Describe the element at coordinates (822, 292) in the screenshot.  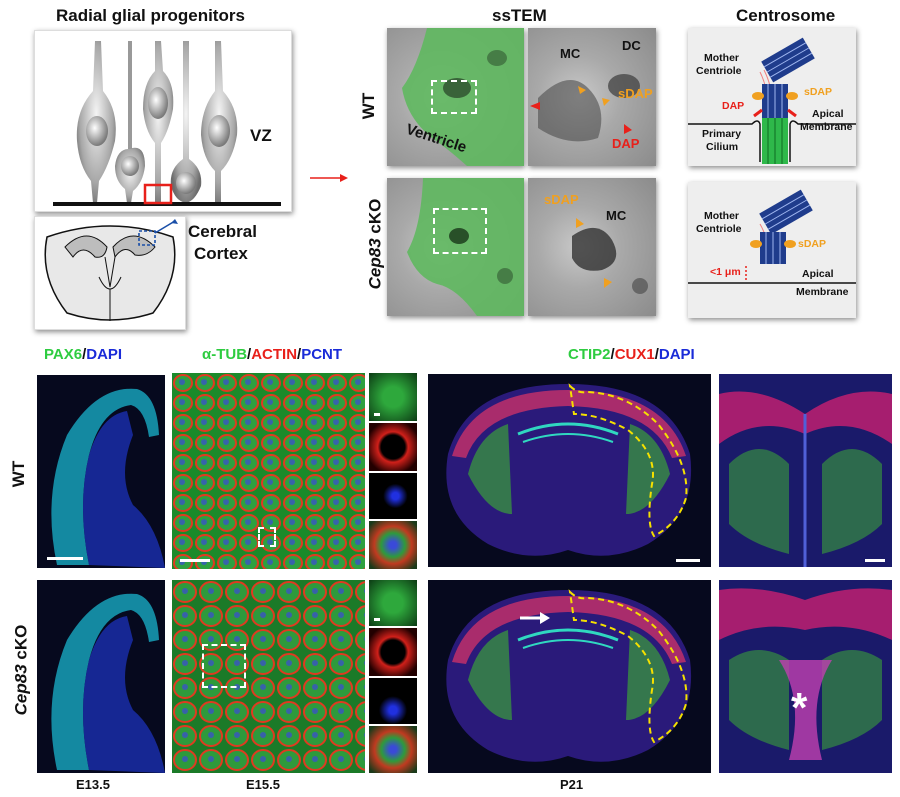
I see `cko-centro-apical-2: Membrane` at that location.